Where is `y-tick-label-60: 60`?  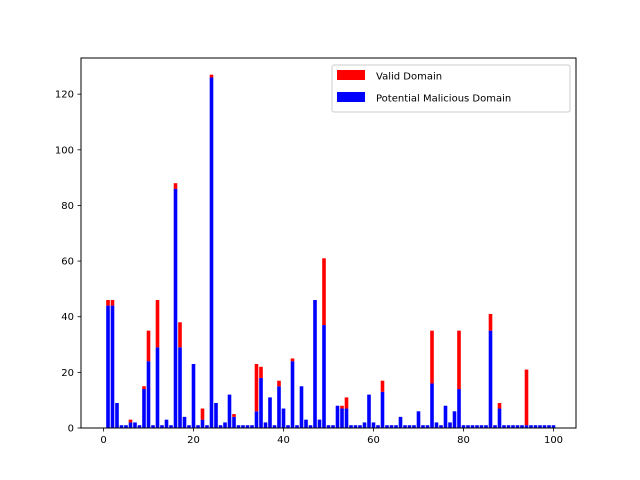 y-tick-label-60: 60 is located at coordinates (67, 262).